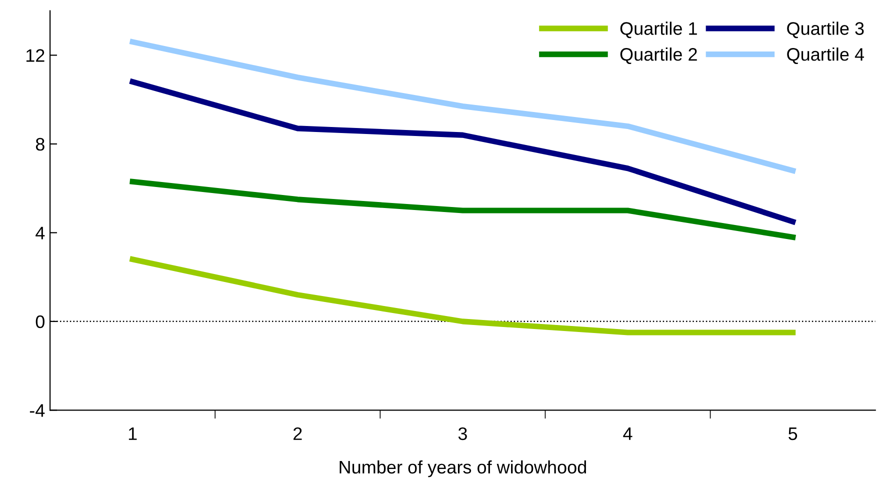  I want to click on y-tick-label: 12, so click(35, 55).